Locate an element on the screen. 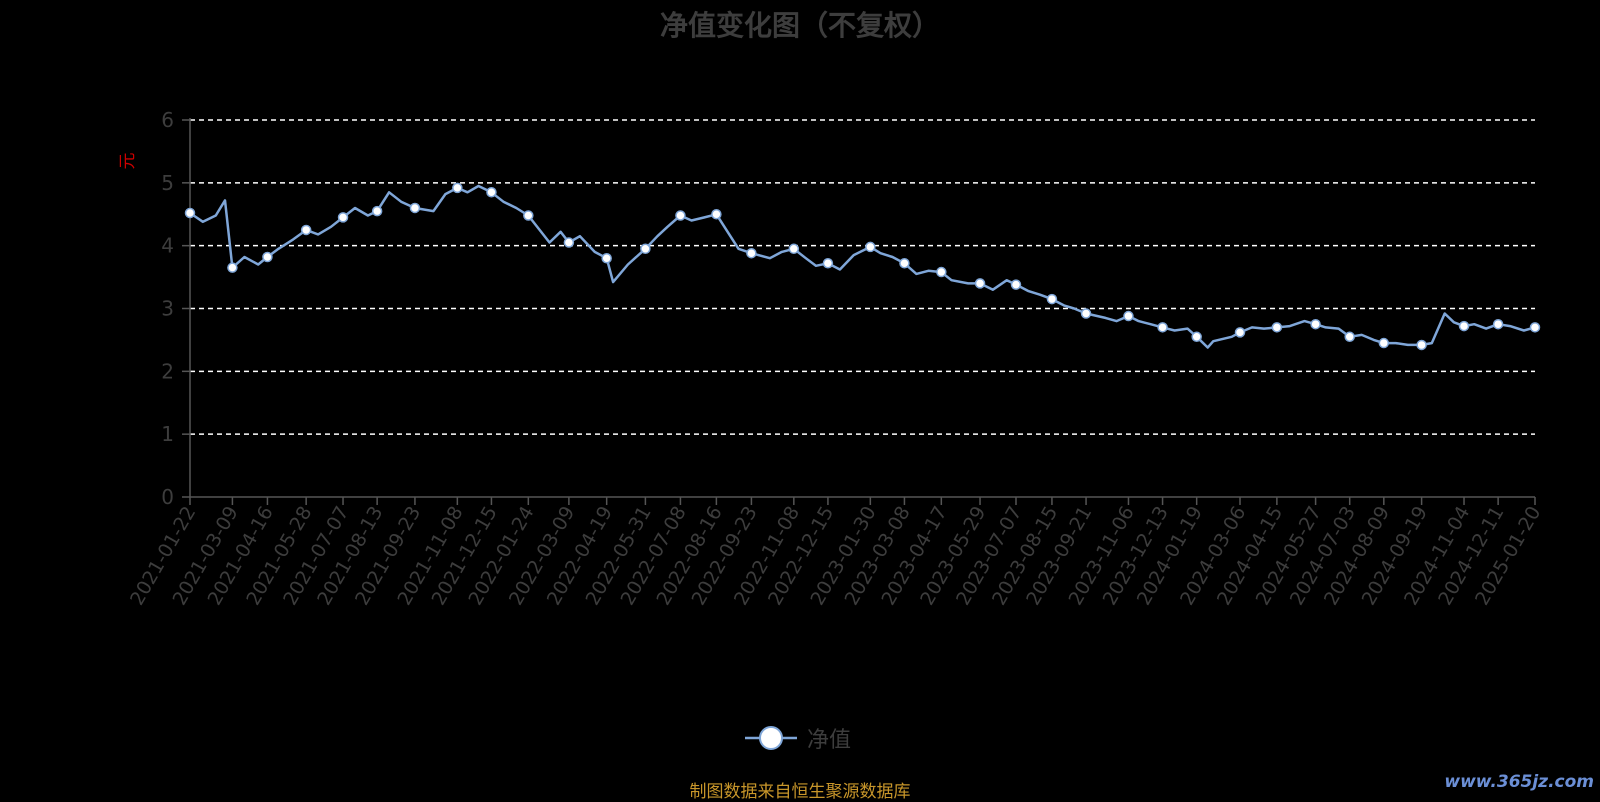 The height and width of the screenshot is (802, 1600). data-source-note: 制图数据来自恒生聚源数据库 is located at coordinates (800, 792).